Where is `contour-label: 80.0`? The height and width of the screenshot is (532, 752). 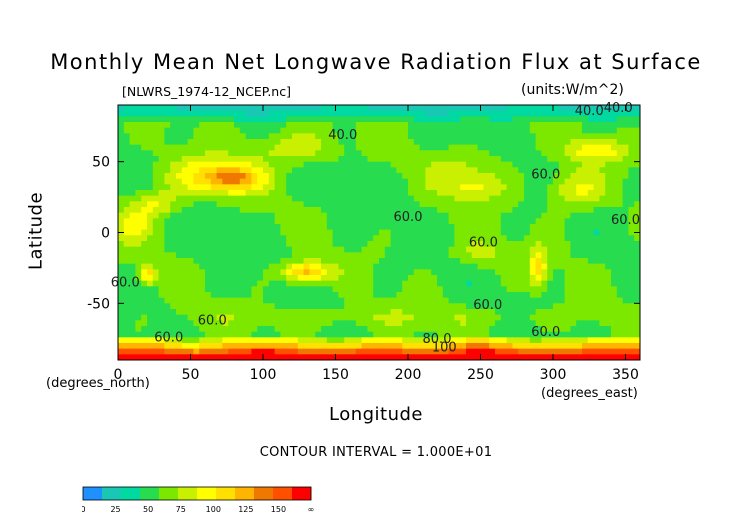
contour-label: 80.0 is located at coordinates (437, 339).